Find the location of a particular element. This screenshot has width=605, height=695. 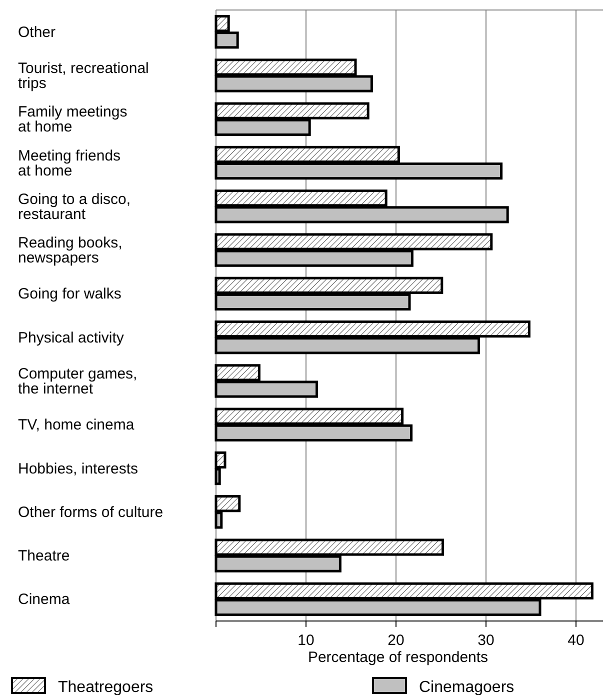

y-tick-label: Other forms of culture is located at coordinates (91, 512).